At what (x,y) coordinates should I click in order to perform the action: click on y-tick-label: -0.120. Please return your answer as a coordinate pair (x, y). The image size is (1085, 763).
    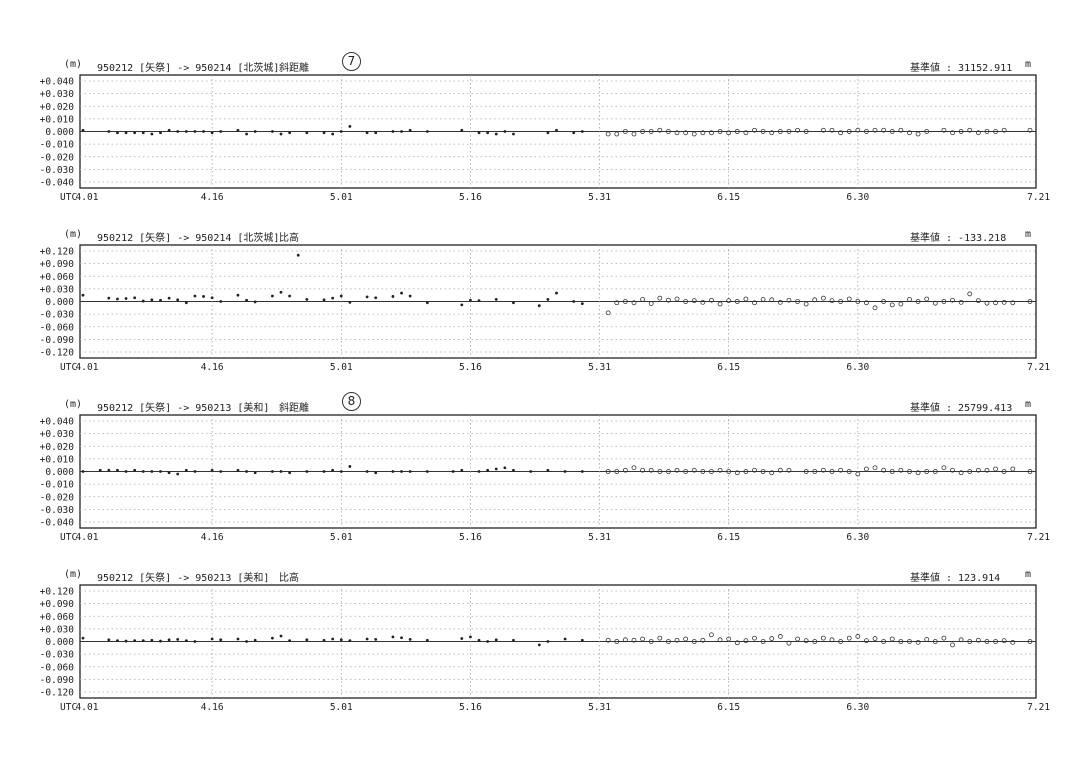
    Looking at the image, I should click on (57, 353).